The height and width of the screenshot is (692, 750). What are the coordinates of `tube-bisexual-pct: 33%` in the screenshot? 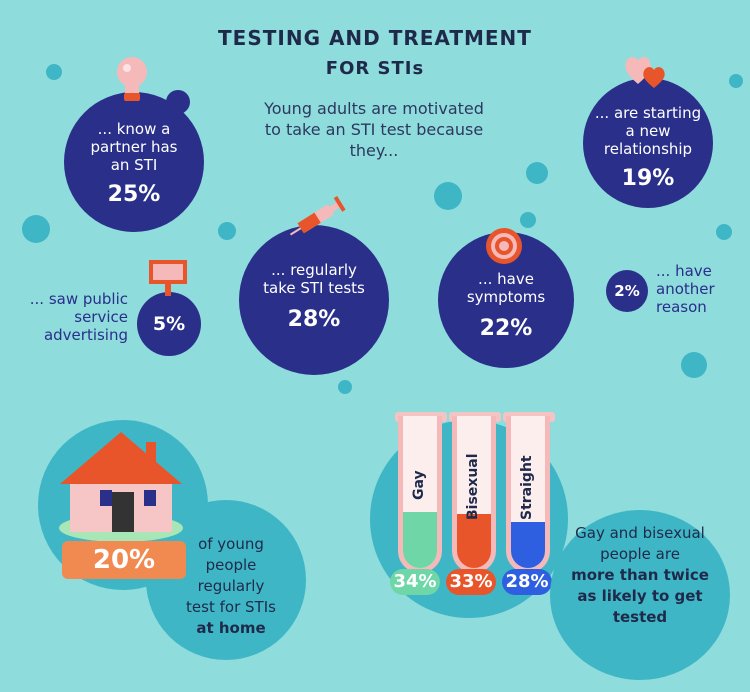 It's located at (471, 582).